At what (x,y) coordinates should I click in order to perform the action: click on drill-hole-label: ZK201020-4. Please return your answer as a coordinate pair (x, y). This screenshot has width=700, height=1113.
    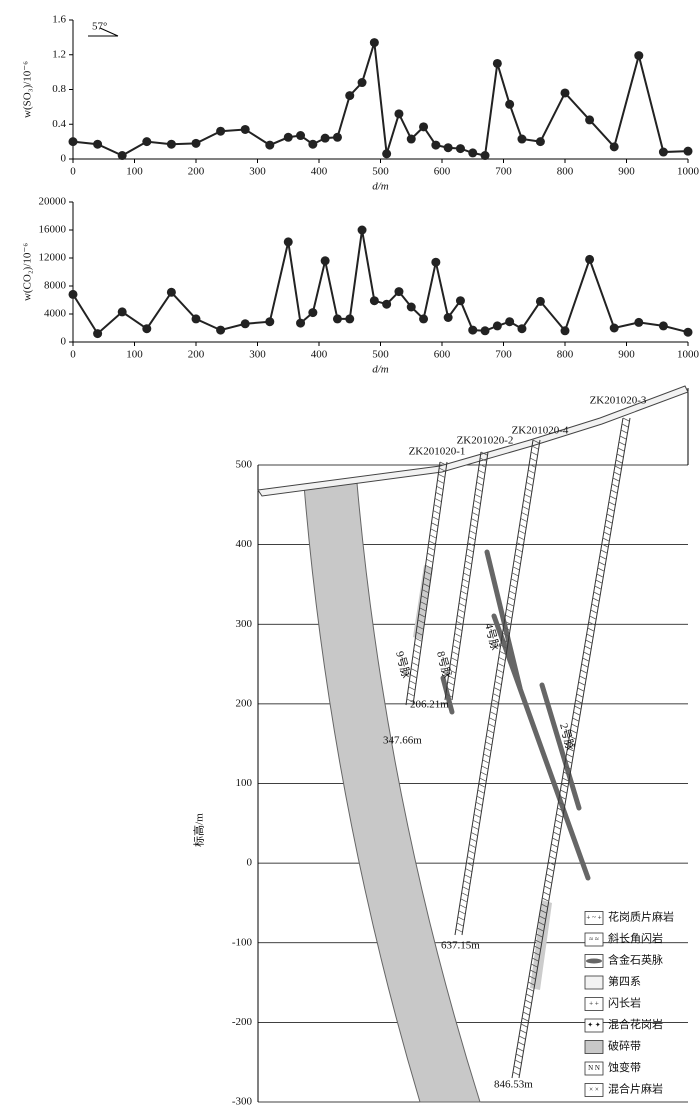
    Looking at the image, I should click on (540, 431).